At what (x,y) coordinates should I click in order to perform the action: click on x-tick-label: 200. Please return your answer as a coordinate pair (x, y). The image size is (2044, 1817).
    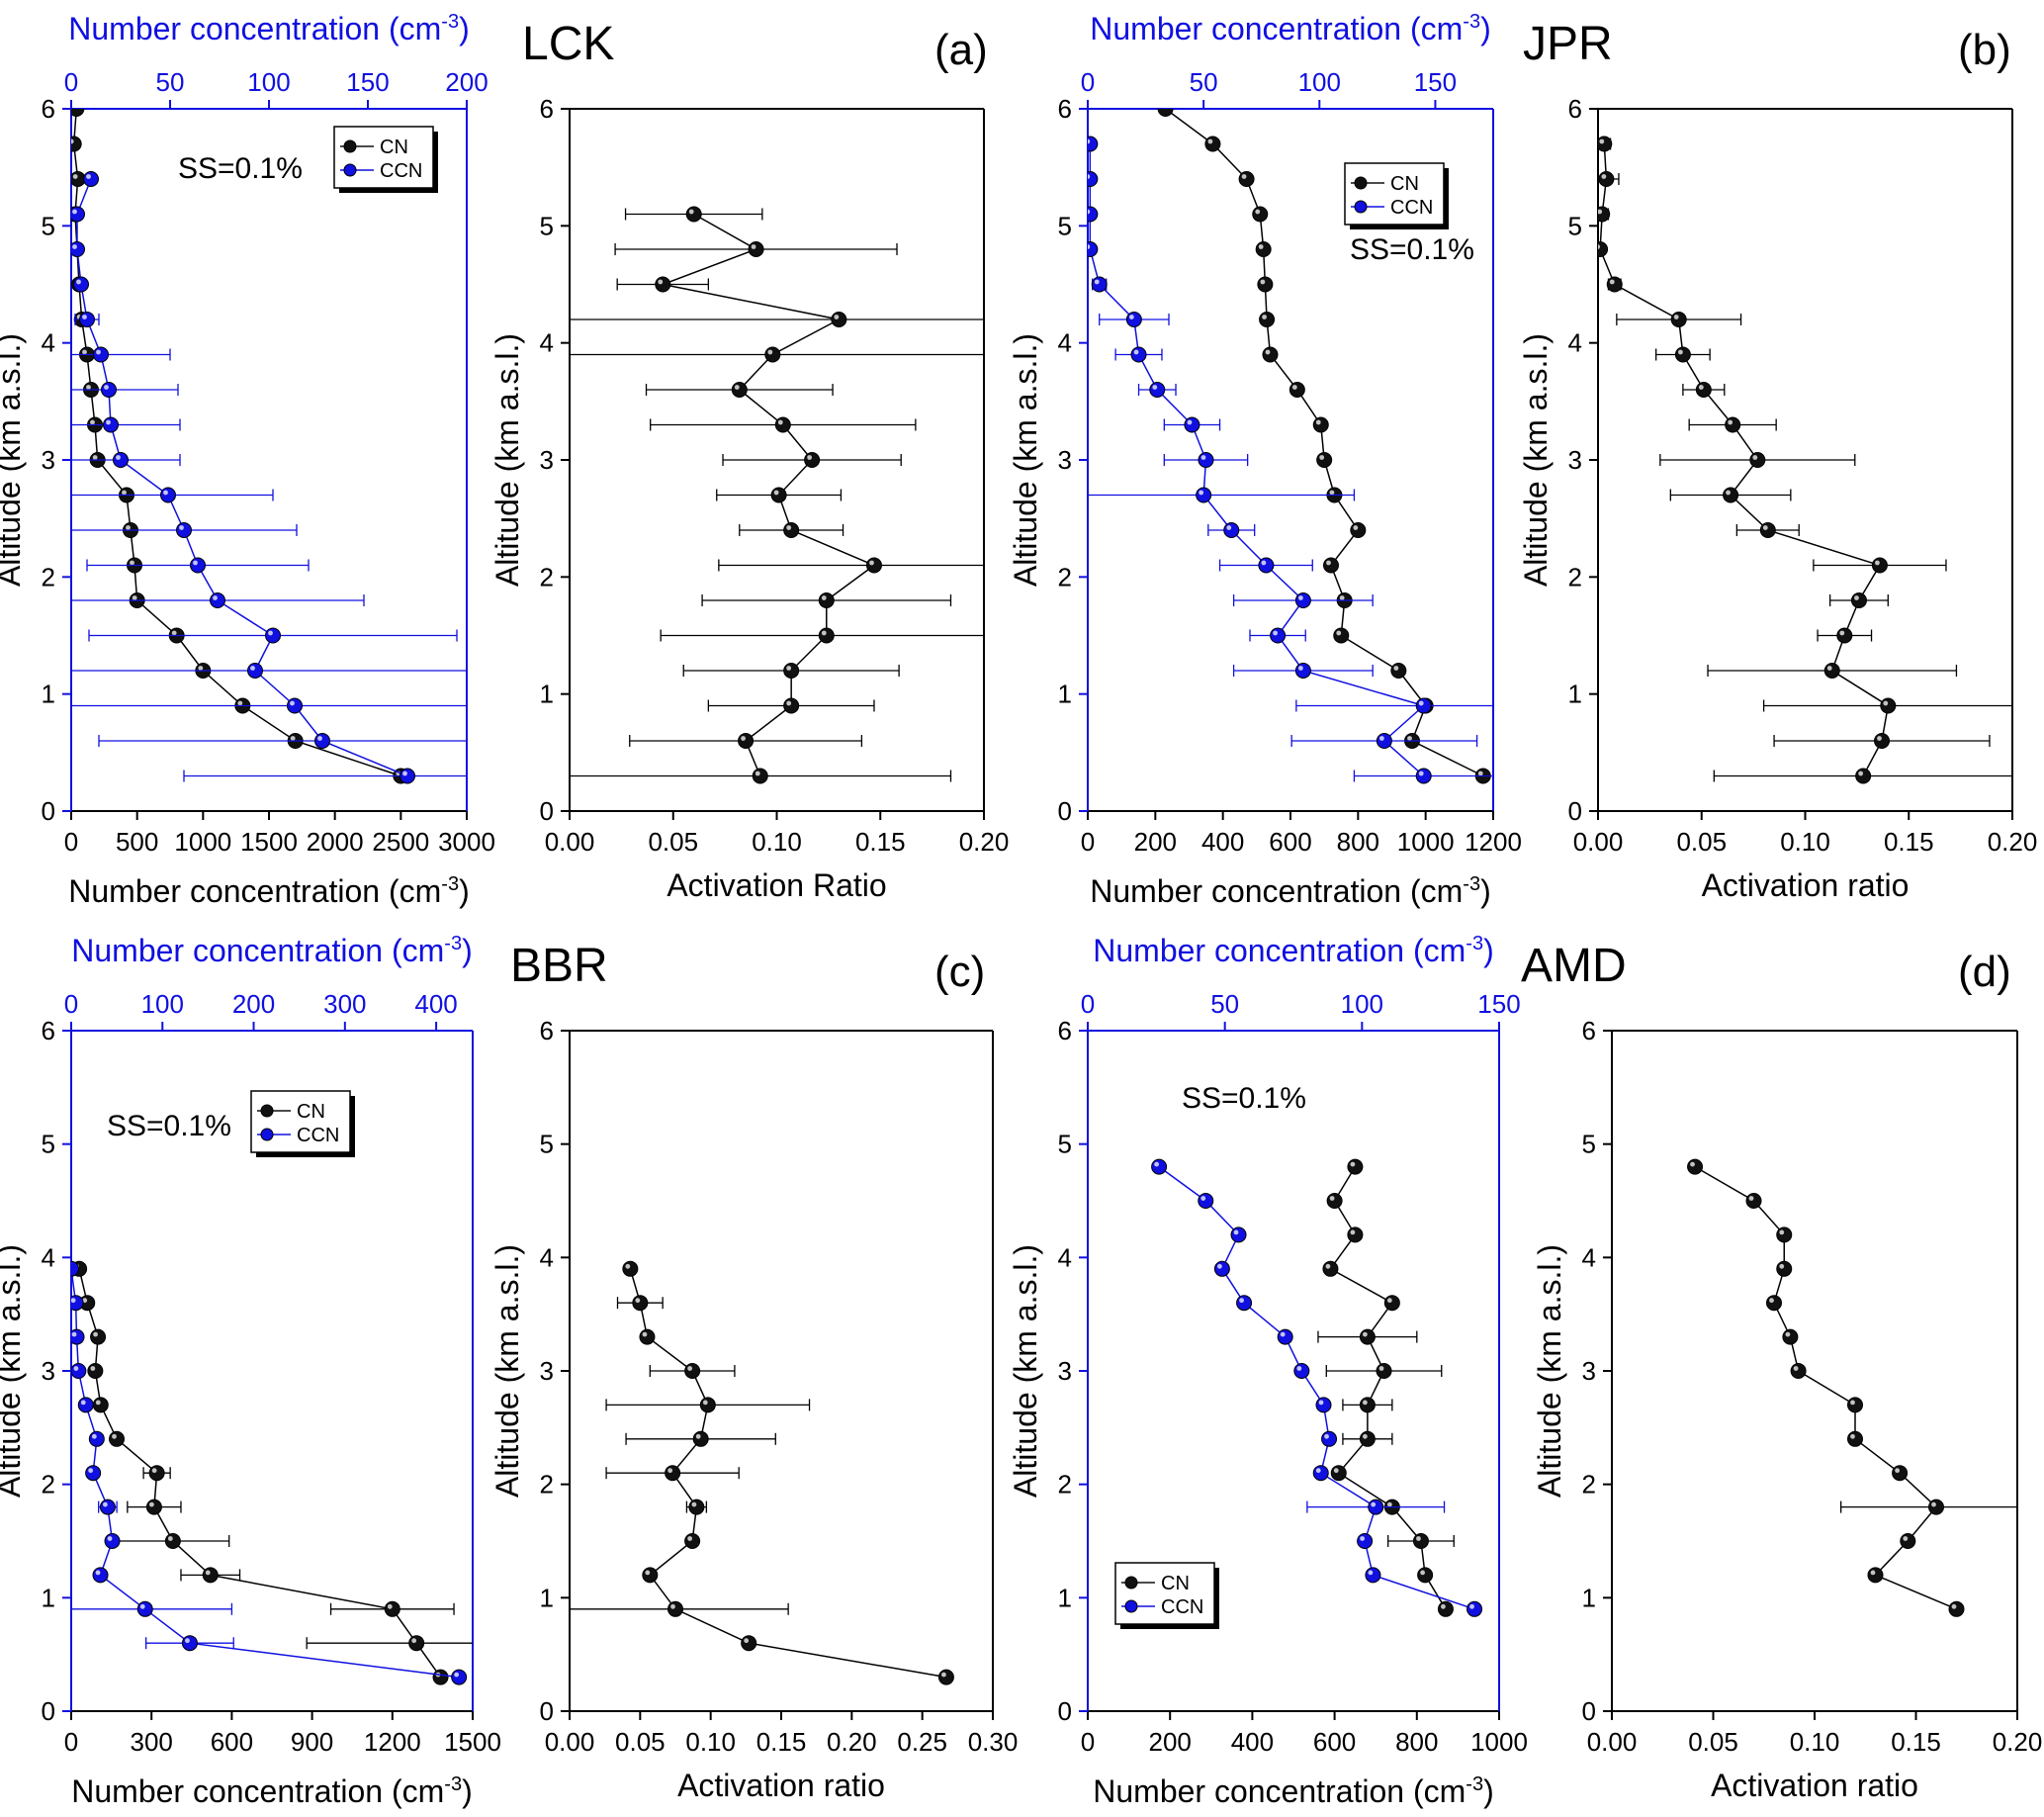
    Looking at the image, I should click on (1170, 1742).